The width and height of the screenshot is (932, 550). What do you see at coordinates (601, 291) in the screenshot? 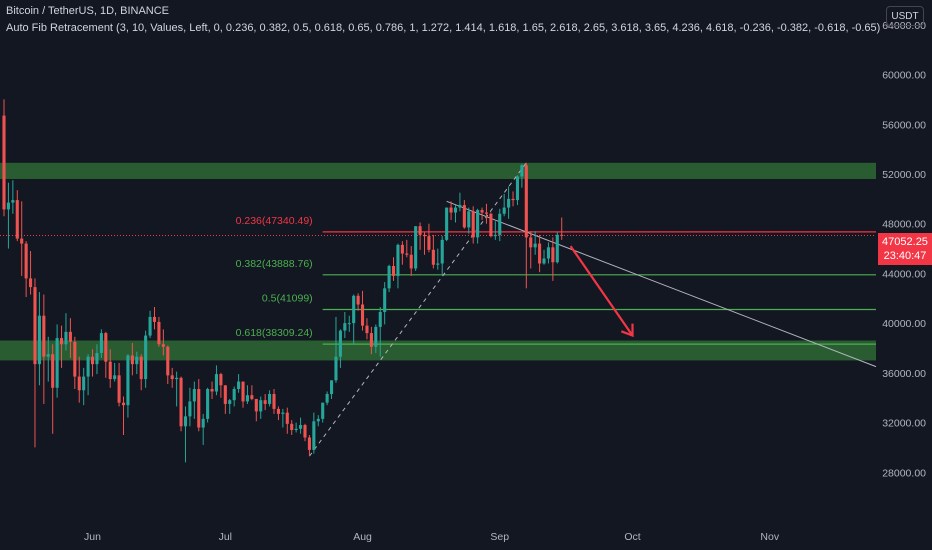
I see `bearish-arrow` at bounding box center [601, 291].